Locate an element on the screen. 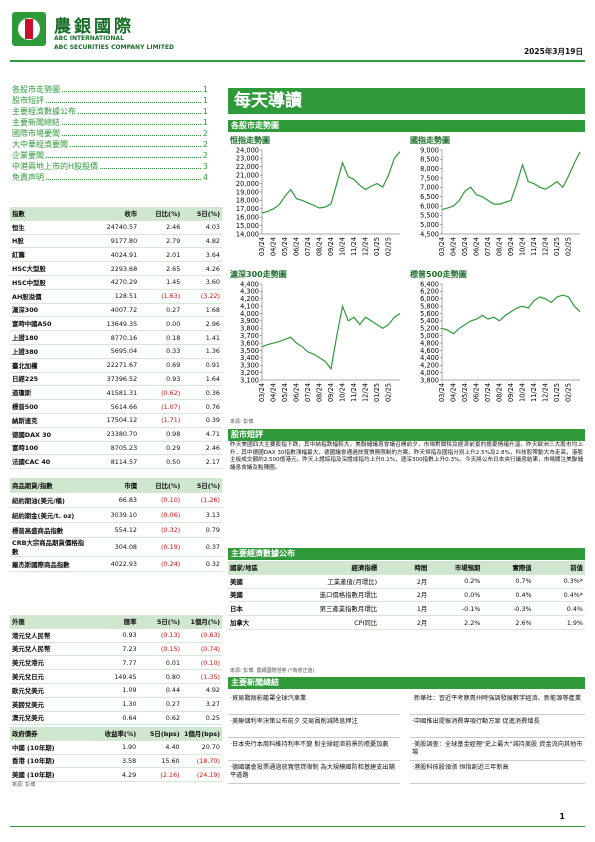 This screenshot has width=595, height=842. table-cell: 17504.12 is located at coordinates (112, 420).